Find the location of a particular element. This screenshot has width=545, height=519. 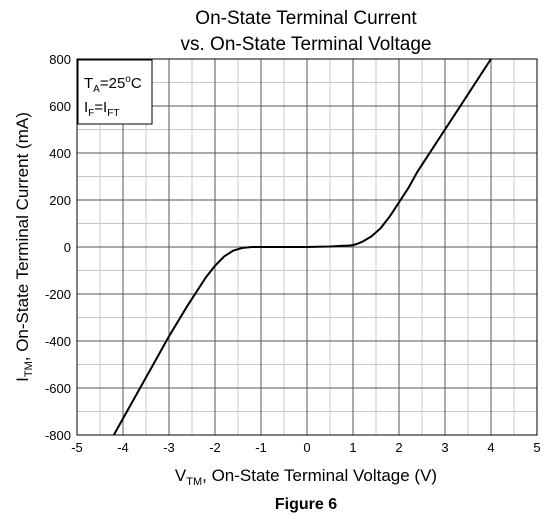

chart-title-line1: On-State Terminal Current is located at coordinates (306, 18).